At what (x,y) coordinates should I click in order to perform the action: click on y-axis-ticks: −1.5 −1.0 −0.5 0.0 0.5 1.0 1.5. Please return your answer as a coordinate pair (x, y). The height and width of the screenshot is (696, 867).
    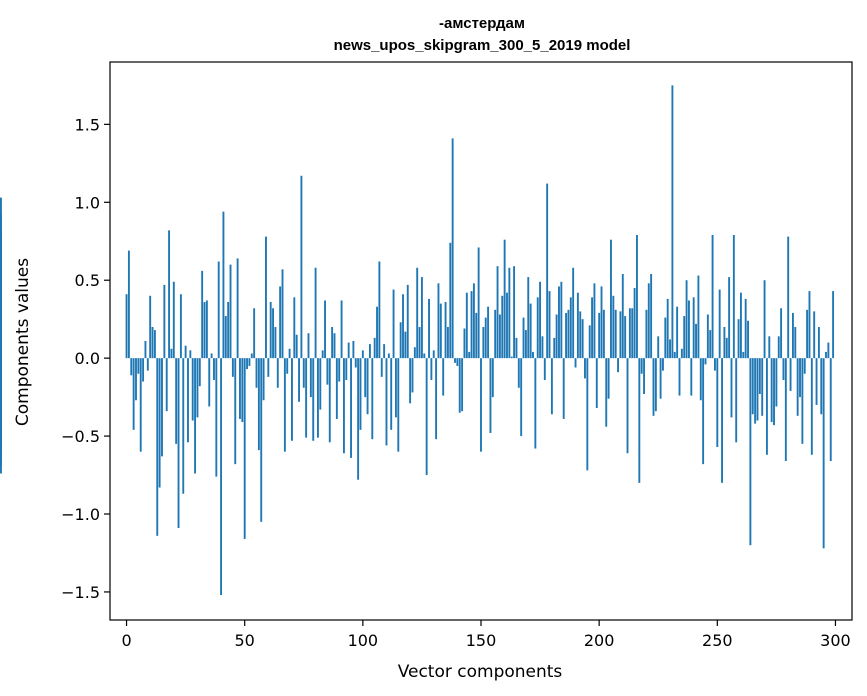
    Looking at the image, I should click on (85, 358).